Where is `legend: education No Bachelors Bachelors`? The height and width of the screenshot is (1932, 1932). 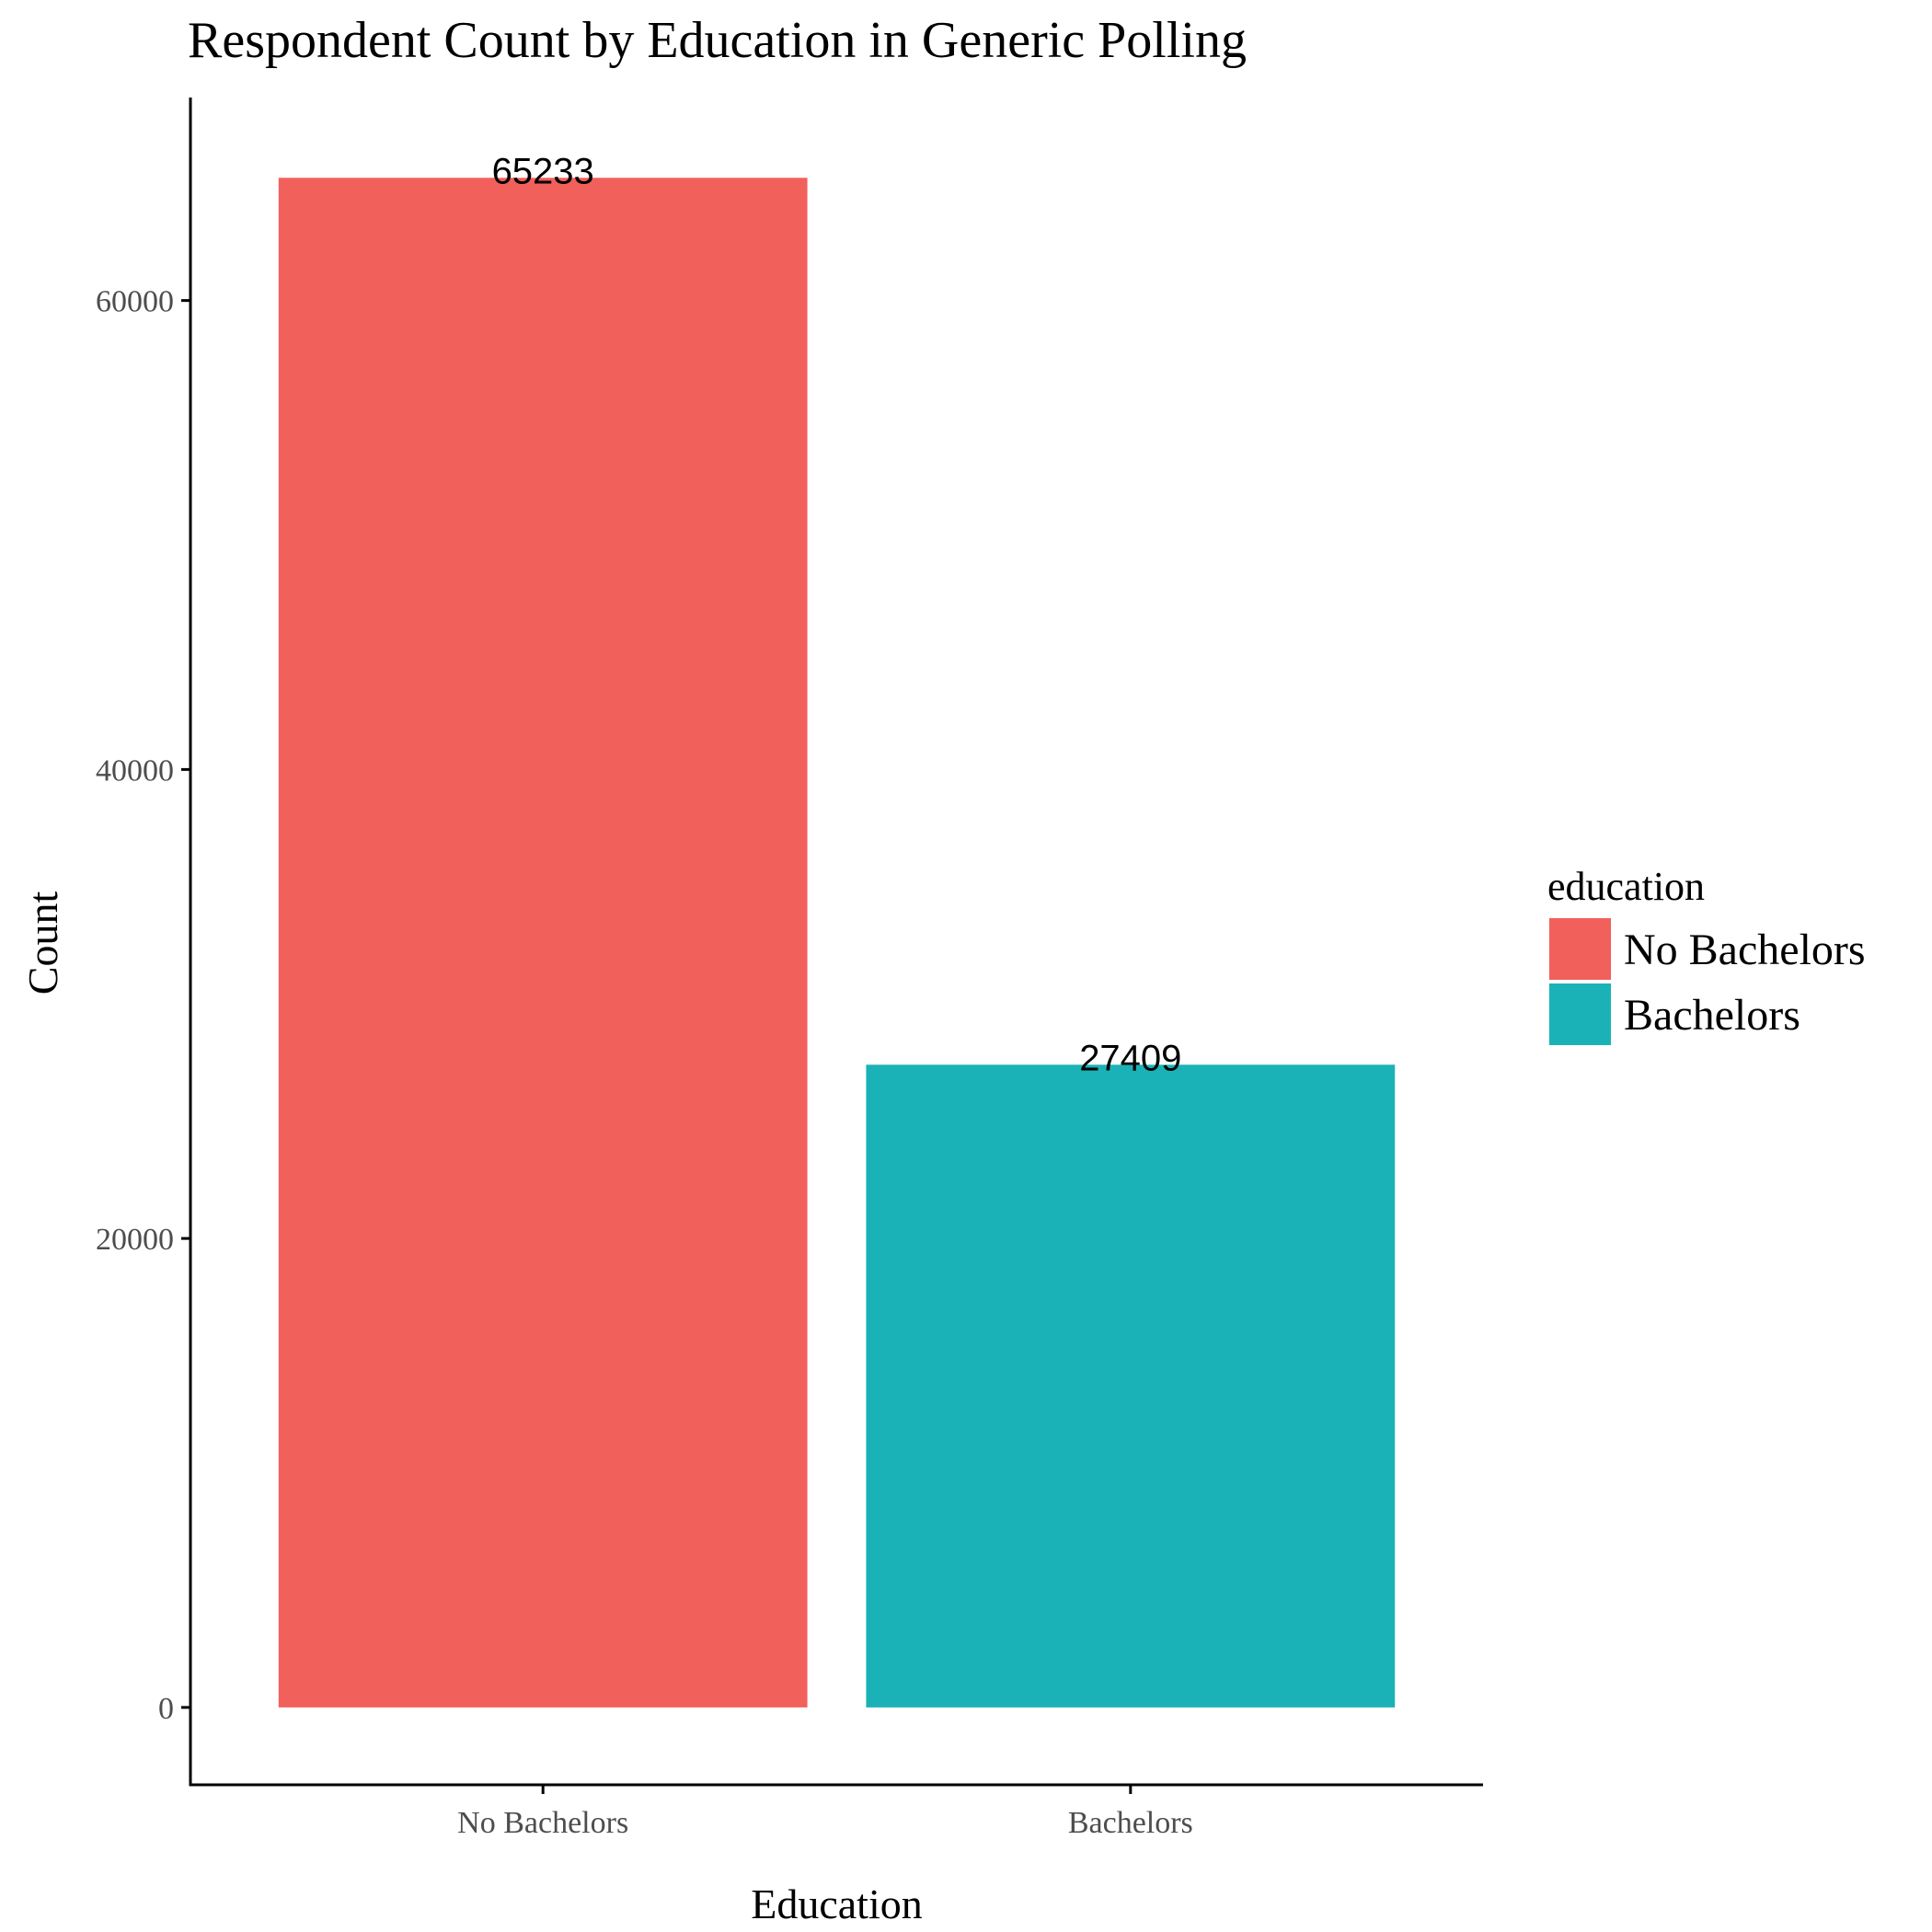 legend: education No Bachelors Bachelors is located at coordinates (1706, 954).